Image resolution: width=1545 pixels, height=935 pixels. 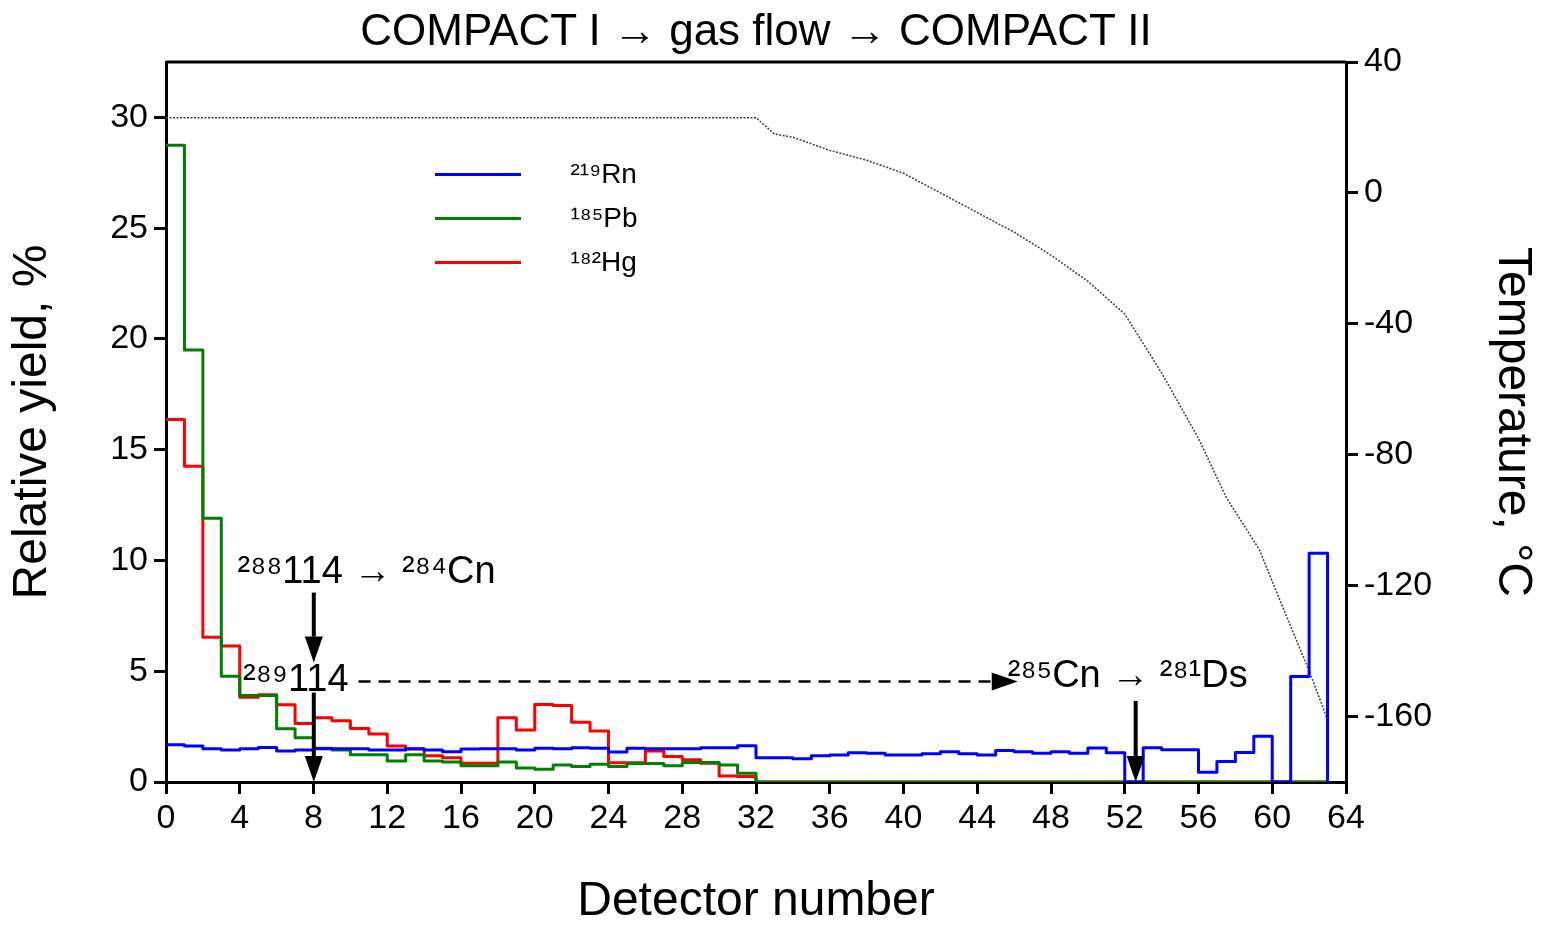 What do you see at coordinates (1398, 583) in the screenshot?
I see `y2-tick-label: -120` at bounding box center [1398, 583].